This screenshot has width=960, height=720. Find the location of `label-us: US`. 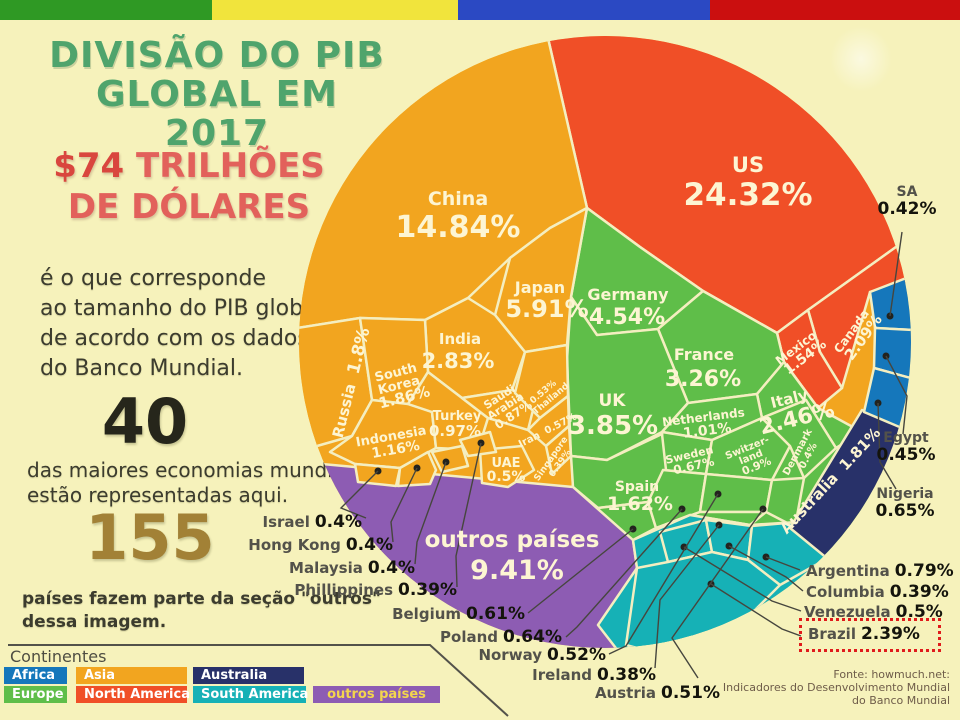

label-us: US is located at coordinates (748, 165).